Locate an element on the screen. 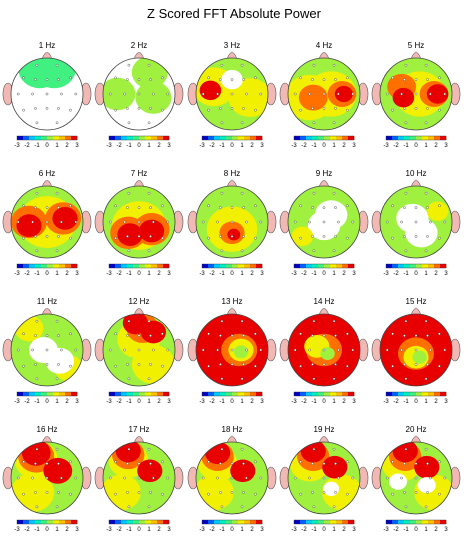 This screenshot has height=546, width=468. colorbar-frame is located at coordinates (232, 394).